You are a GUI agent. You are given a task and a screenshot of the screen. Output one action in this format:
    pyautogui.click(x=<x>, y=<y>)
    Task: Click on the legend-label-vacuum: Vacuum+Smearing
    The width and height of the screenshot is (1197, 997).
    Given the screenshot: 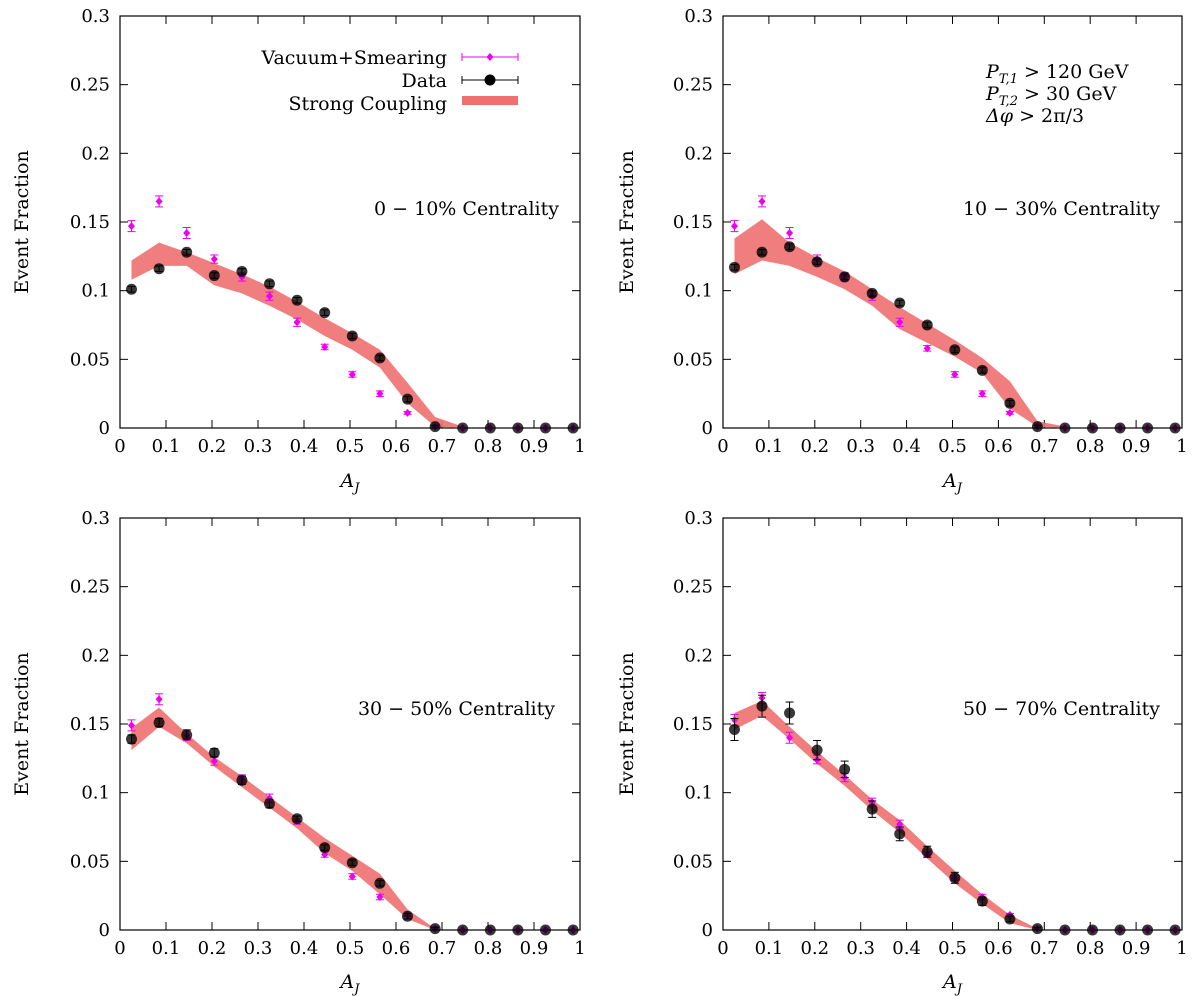 What is the action you would take?
    pyautogui.click(x=353, y=58)
    